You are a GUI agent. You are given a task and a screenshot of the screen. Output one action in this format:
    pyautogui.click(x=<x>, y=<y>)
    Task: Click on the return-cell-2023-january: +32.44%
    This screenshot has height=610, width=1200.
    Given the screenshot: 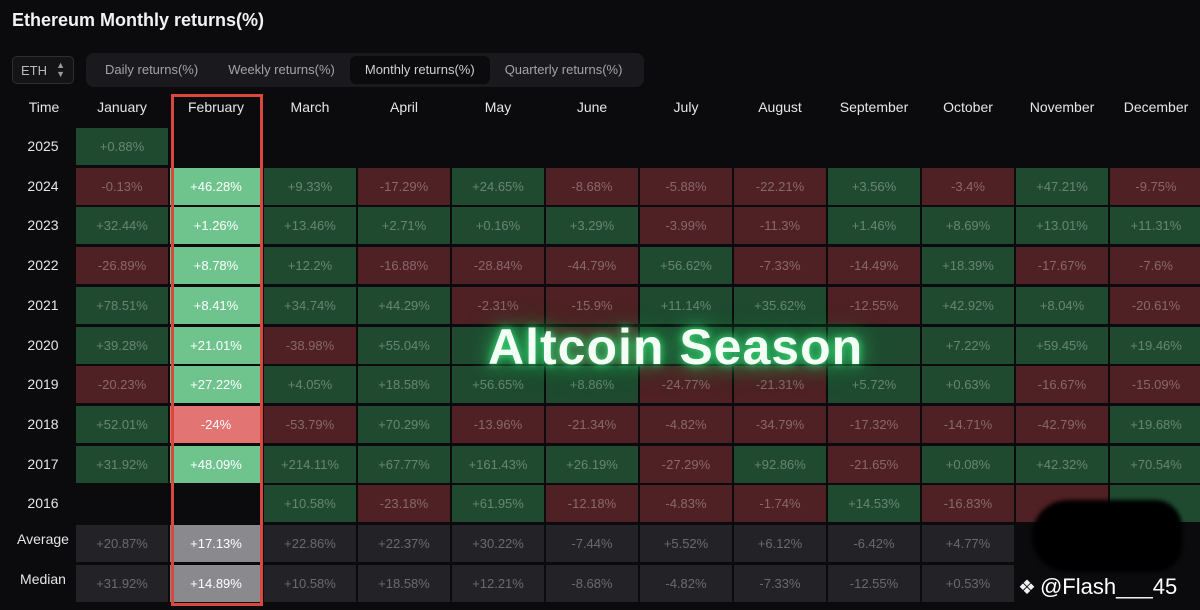 What is the action you would take?
    pyautogui.click(x=122, y=226)
    